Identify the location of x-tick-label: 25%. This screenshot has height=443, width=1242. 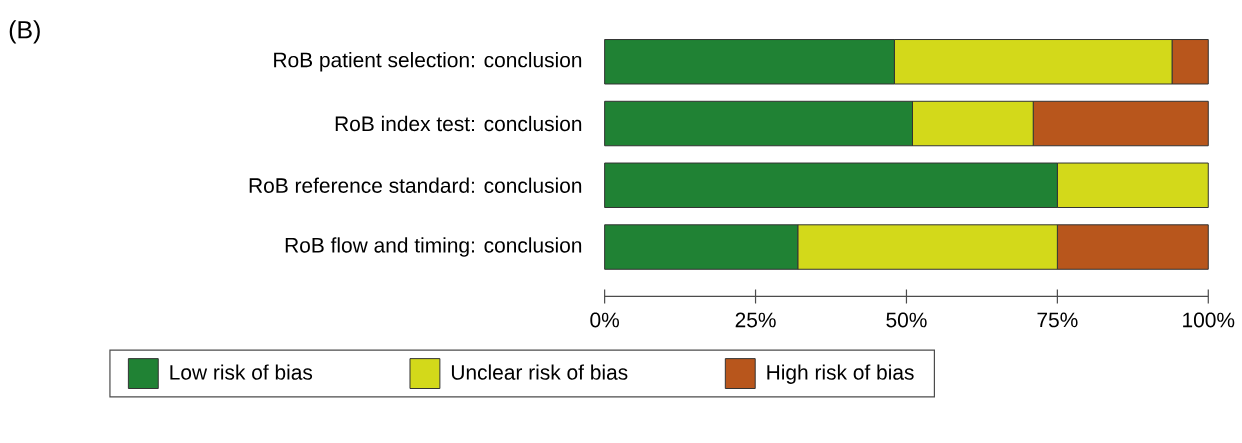
(755, 320).